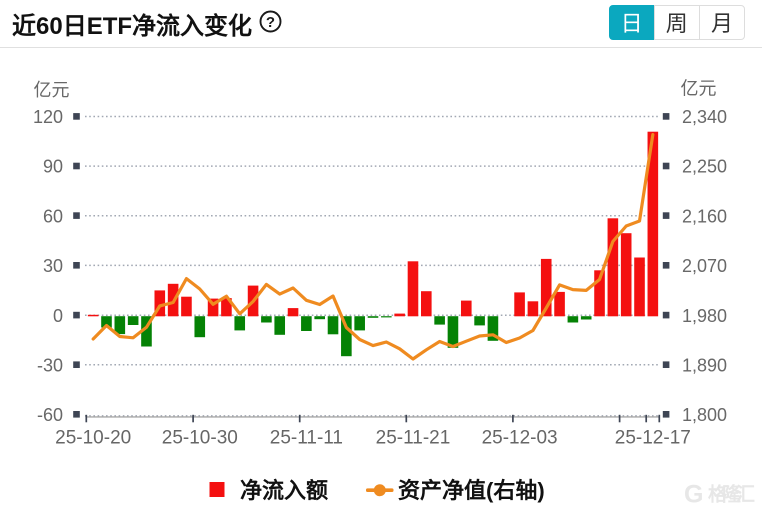 The height and width of the screenshot is (510, 762). What do you see at coordinates (704, 216) in the screenshot?
I see `svg-text: 2,160` at bounding box center [704, 216].